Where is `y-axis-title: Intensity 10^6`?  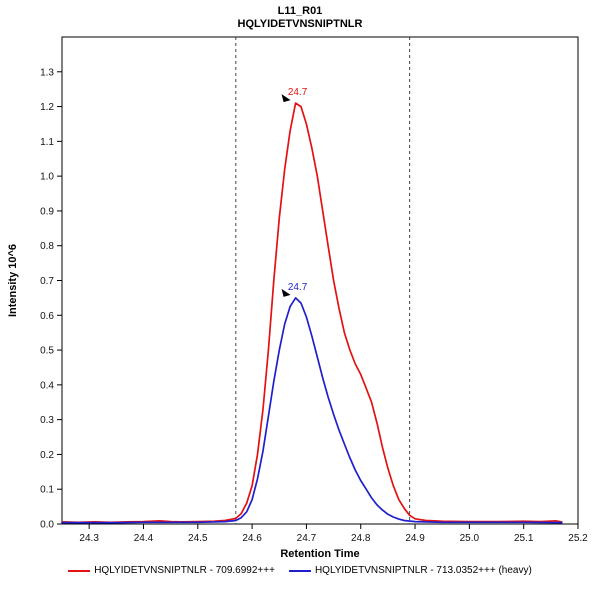 y-axis-title: Intensity 10^6 is located at coordinates (13, 280).